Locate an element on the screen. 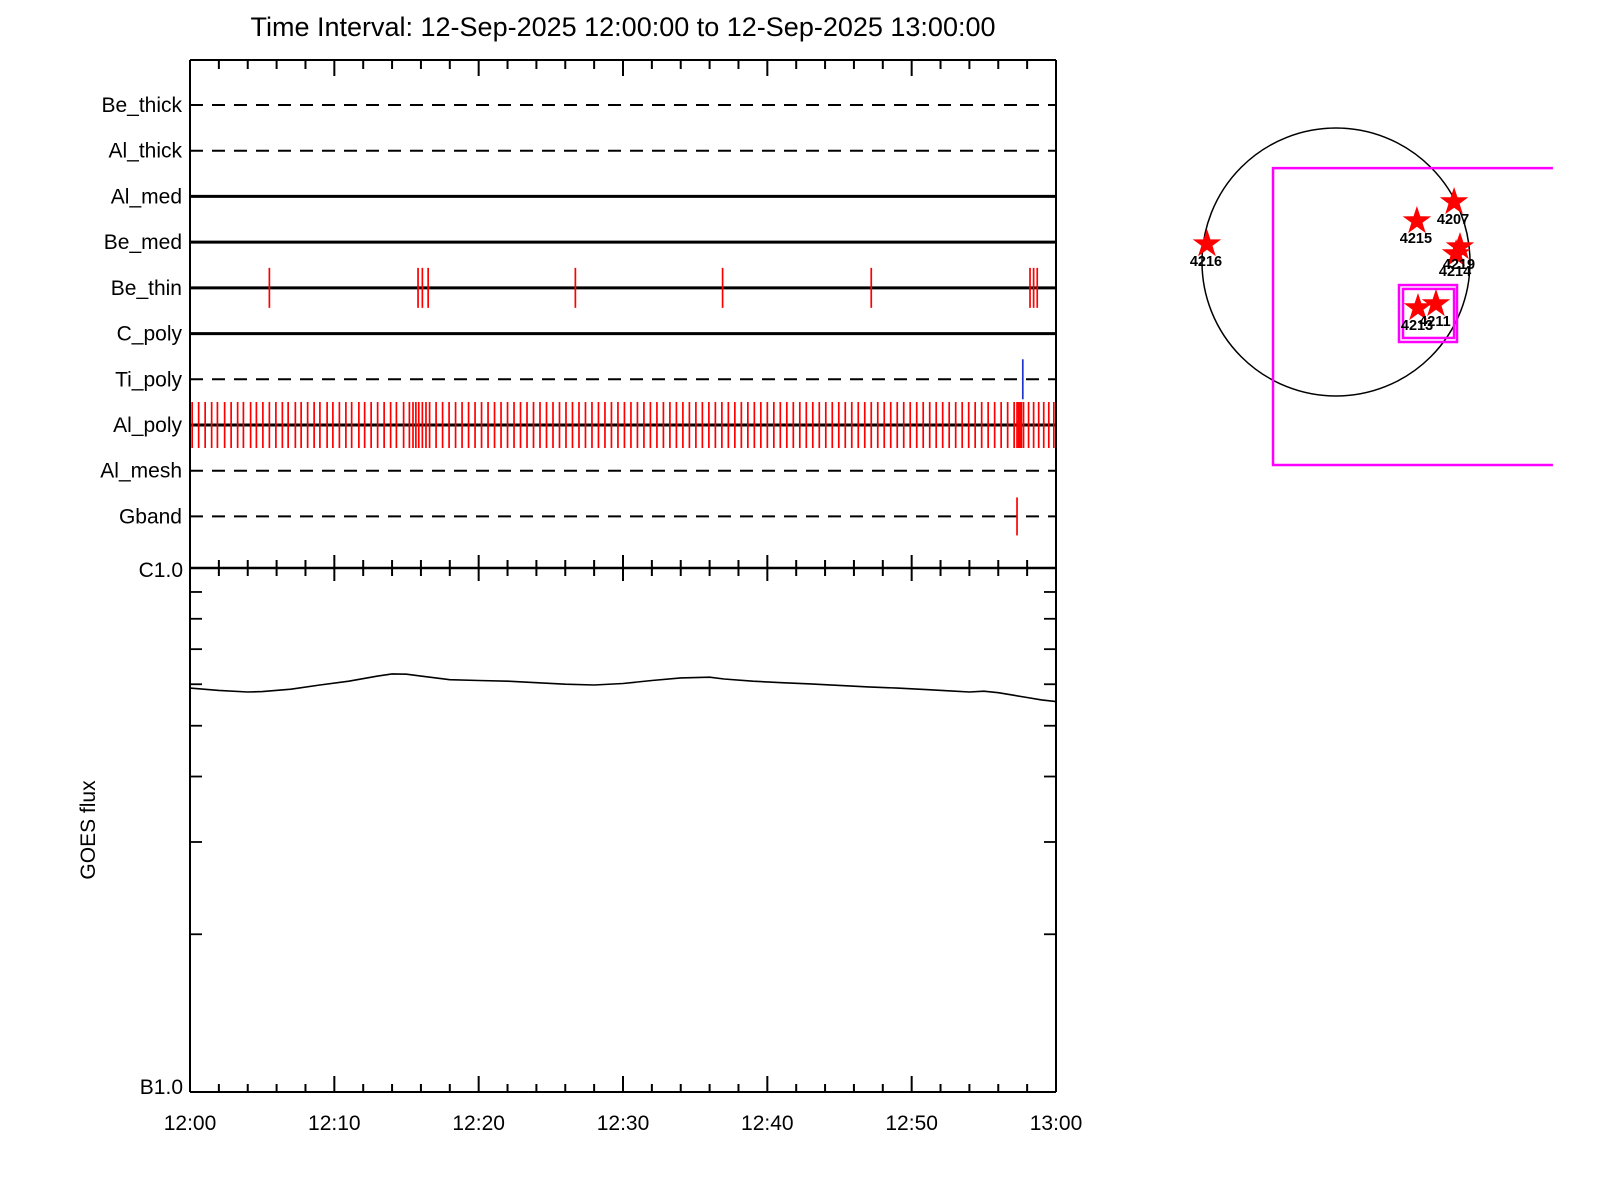 Image resolution: width=1600 pixels, height=1200 pixels. filter-row-label: Be_med is located at coordinates (143, 242).